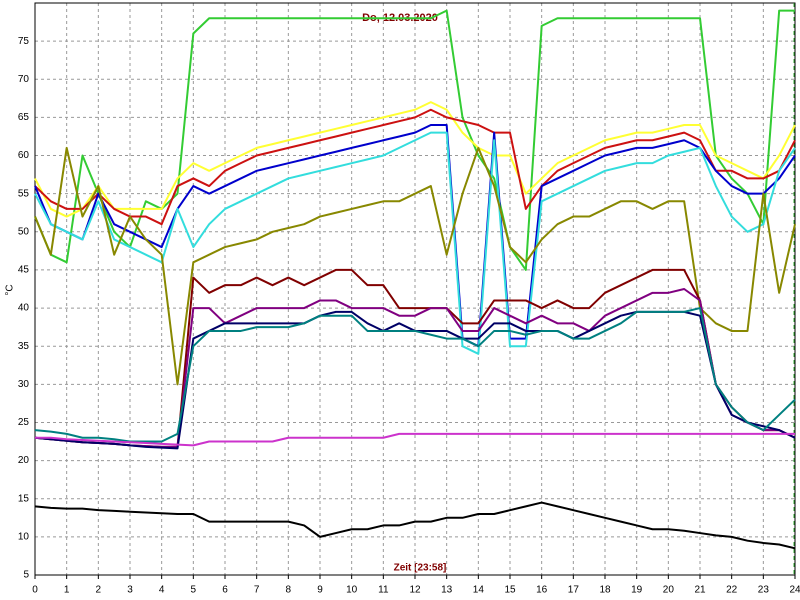 Image resolution: width=800 pixels, height=600 pixels. I want to click on x-tick-label: 2, so click(99, 590).